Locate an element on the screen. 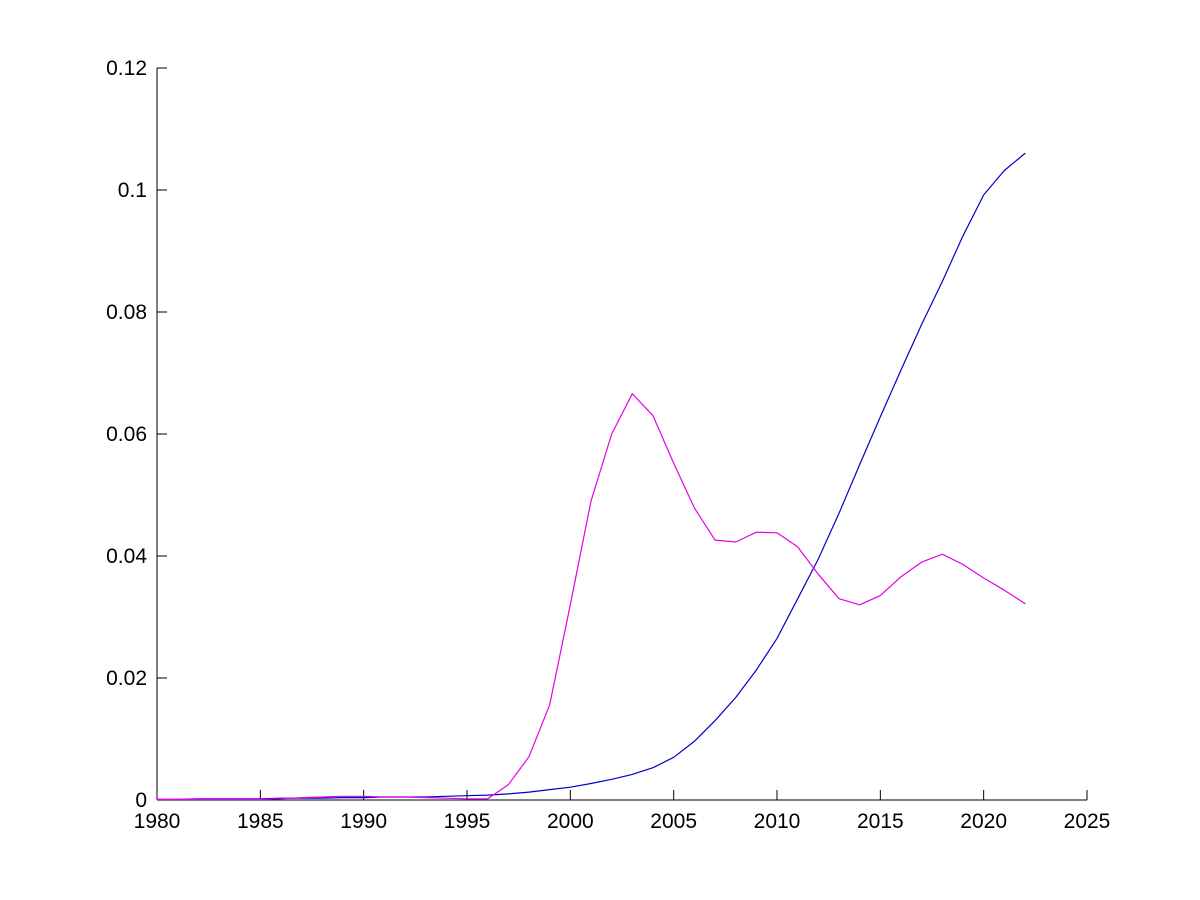 The height and width of the screenshot is (900, 1200). y-tick-label: 0.1 is located at coordinates (132, 190).